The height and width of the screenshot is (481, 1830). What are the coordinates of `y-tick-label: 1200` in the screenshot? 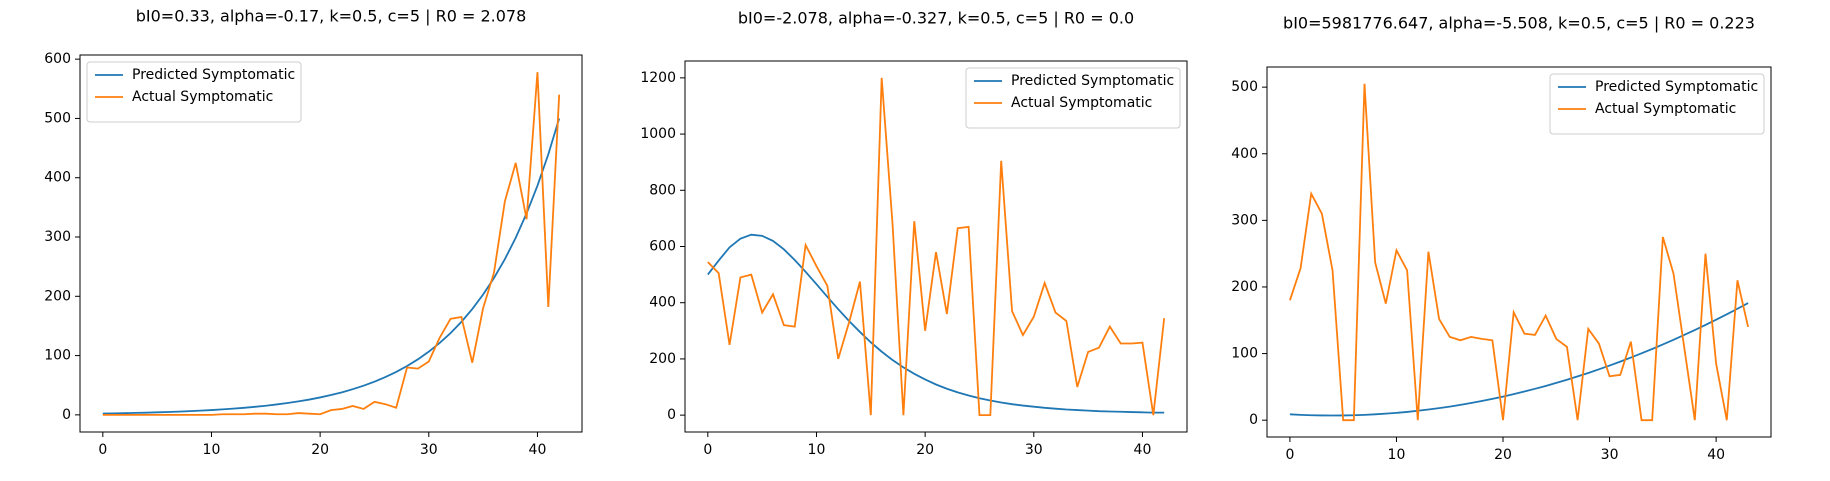 It's located at (658, 78).